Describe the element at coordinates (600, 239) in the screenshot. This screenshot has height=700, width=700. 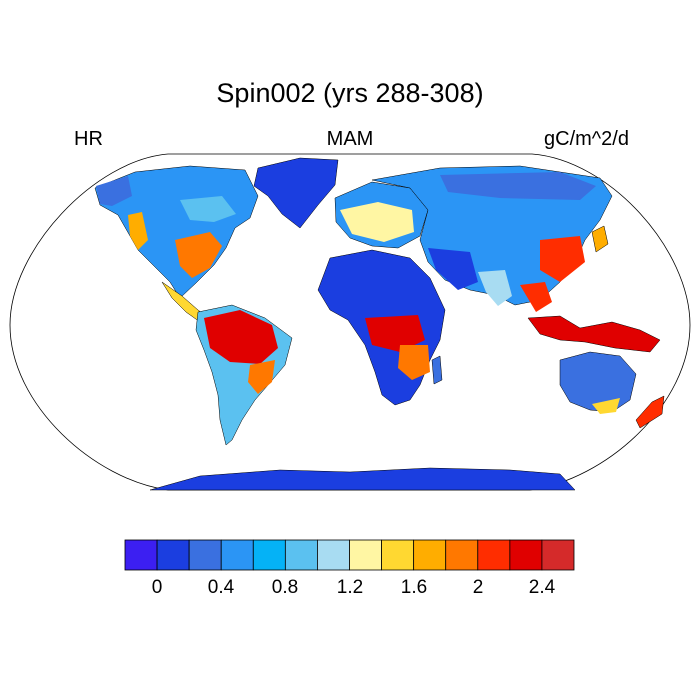
I see `landmass-japan` at that location.